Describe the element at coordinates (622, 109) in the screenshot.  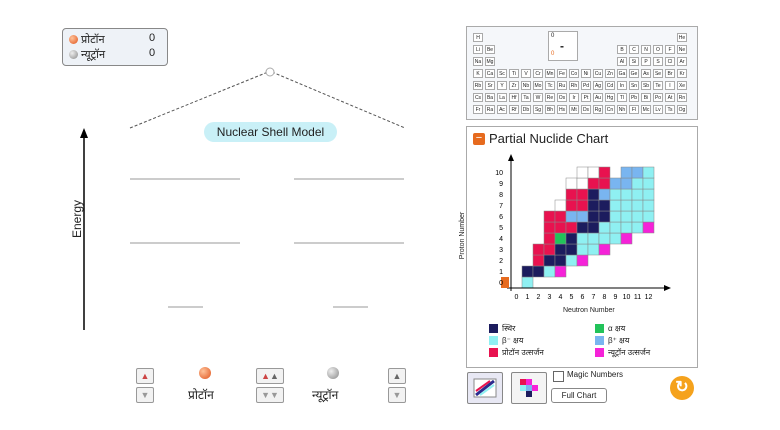
I see `element-nh: Nh` at that location.